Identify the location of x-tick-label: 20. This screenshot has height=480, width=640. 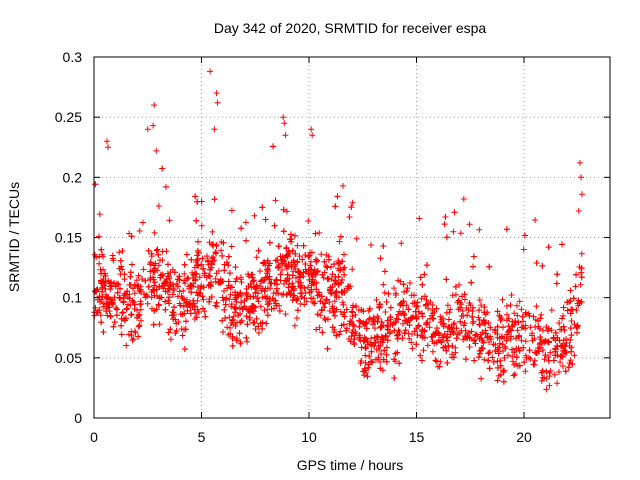
(524, 437).